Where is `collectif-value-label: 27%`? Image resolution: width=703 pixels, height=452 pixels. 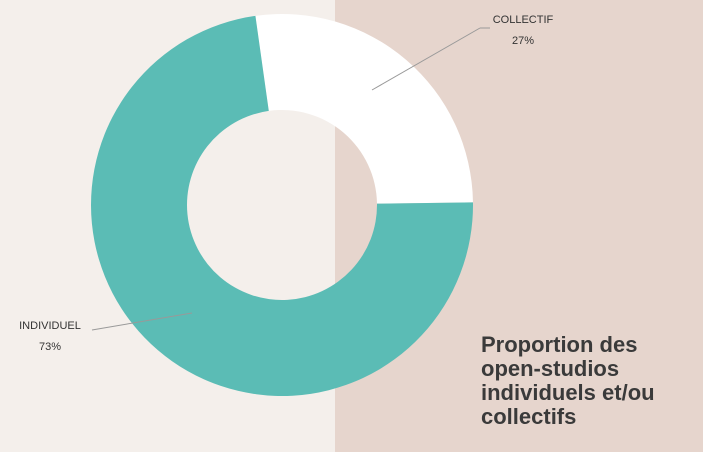 collectif-value-label: 27% is located at coordinates (523, 41).